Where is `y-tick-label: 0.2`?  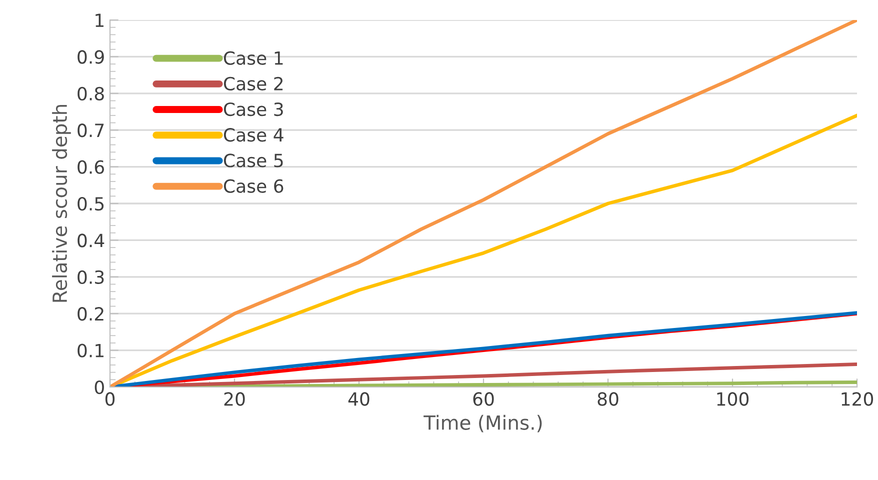 y-tick-label: 0.2 is located at coordinates (91, 314).